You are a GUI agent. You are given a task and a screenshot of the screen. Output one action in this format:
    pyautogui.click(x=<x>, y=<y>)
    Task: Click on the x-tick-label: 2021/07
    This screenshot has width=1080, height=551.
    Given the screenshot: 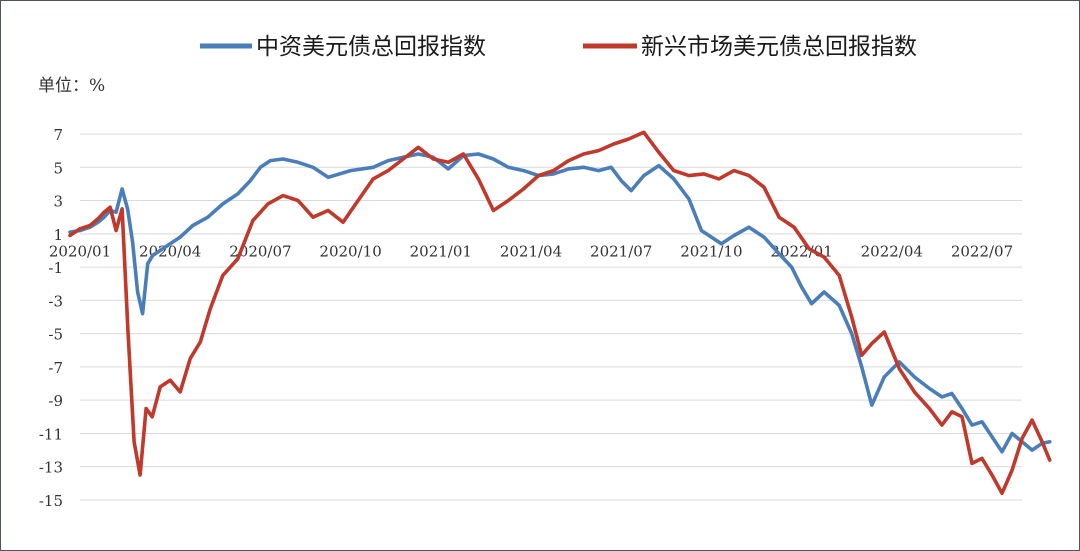 What is the action you would take?
    pyautogui.click(x=621, y=251)
    